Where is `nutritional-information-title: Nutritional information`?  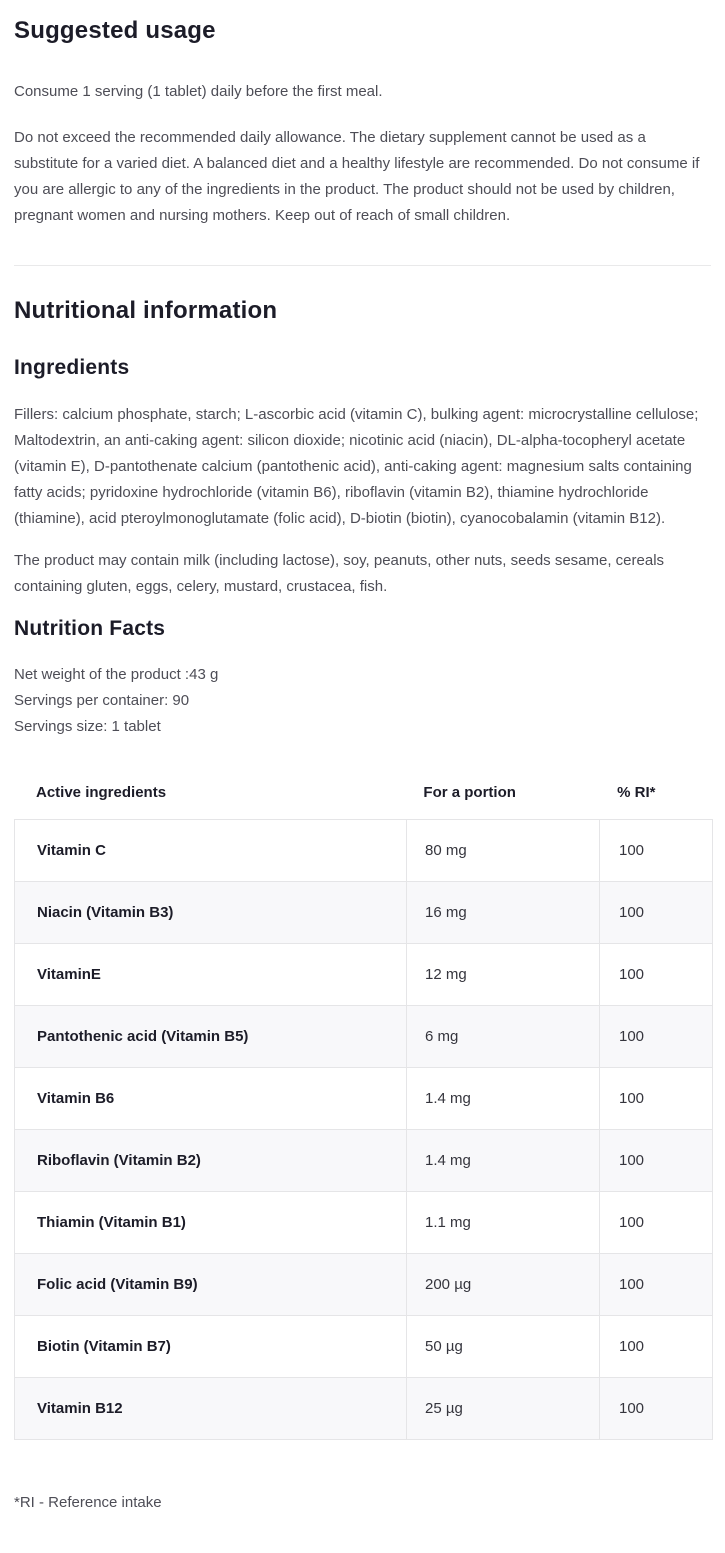 nutritional-information-title: Nutritional information is located at coordinates (146, 310).